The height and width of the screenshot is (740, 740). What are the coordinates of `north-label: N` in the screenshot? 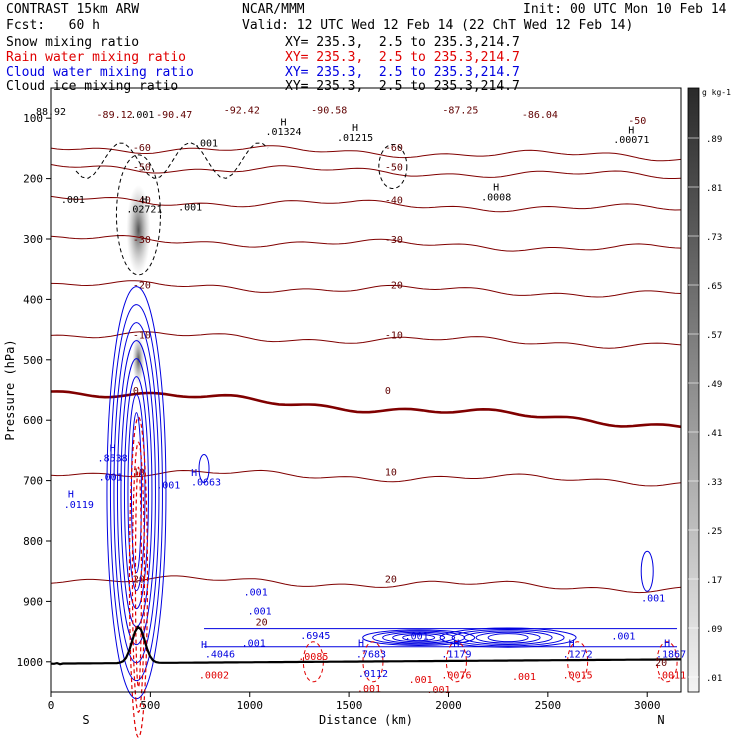 It's located at (660, 720).